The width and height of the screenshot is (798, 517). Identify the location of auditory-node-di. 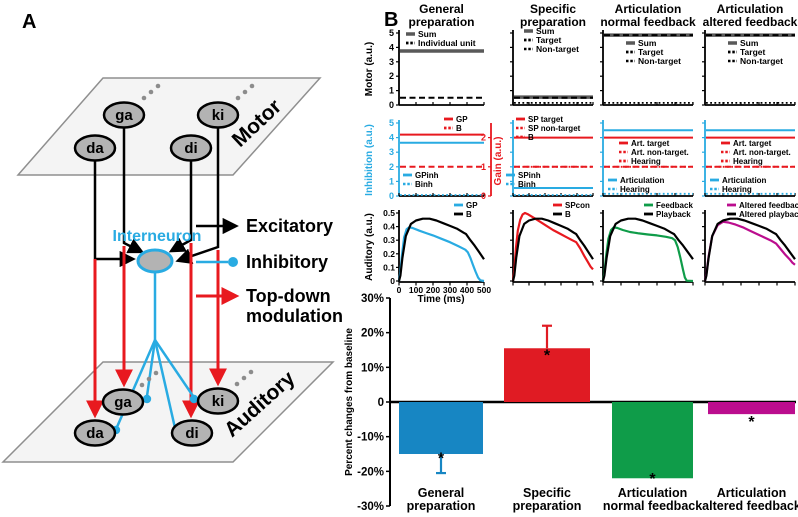
(192, 433).